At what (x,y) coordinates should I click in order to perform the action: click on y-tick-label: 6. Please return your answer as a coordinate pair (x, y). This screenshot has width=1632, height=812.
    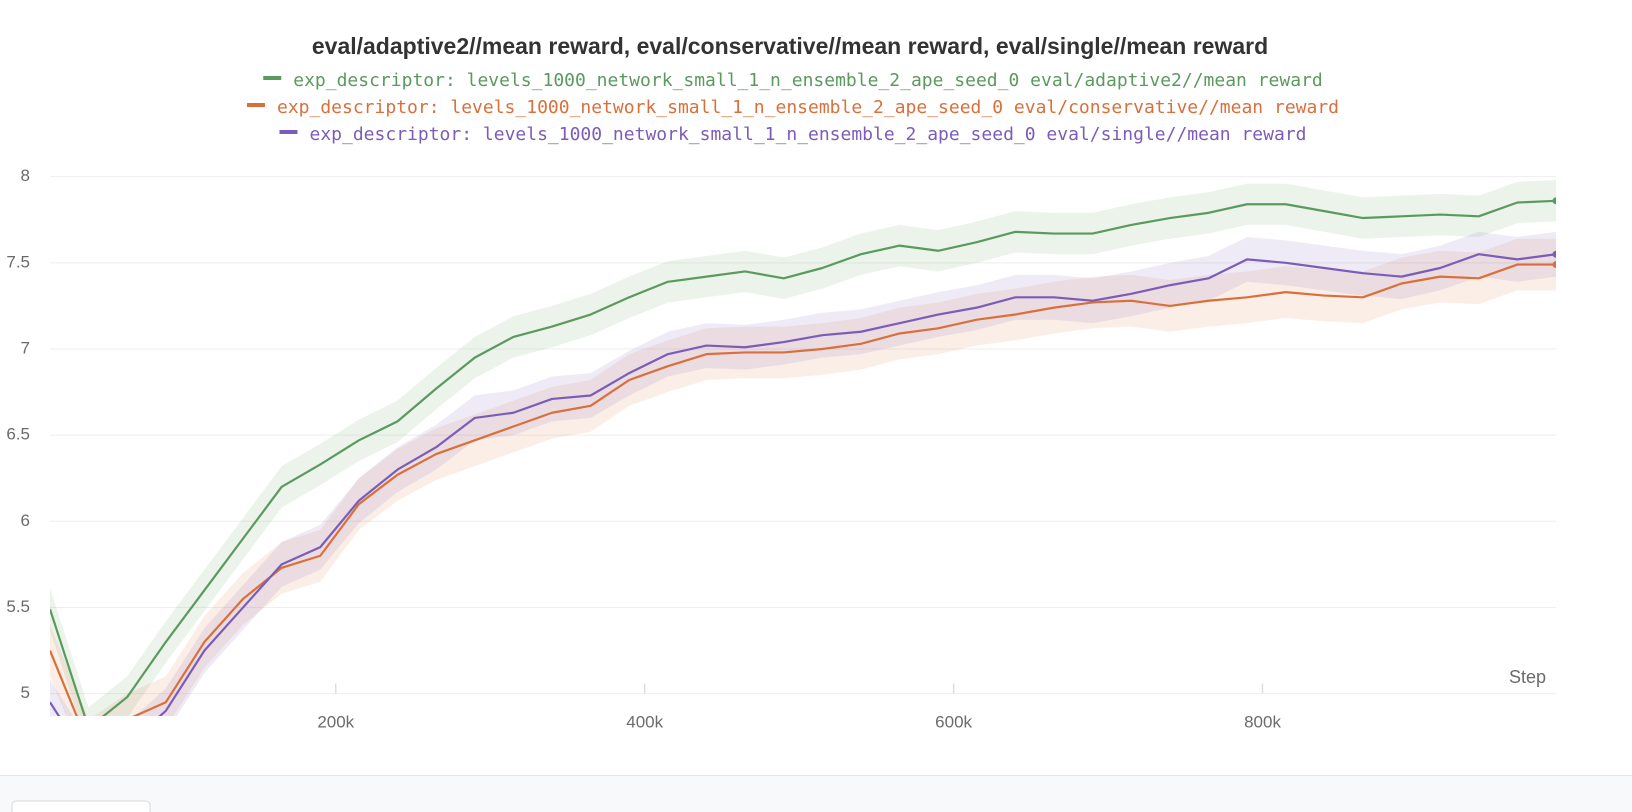
    Looking at the image, I should click on (25, 520).